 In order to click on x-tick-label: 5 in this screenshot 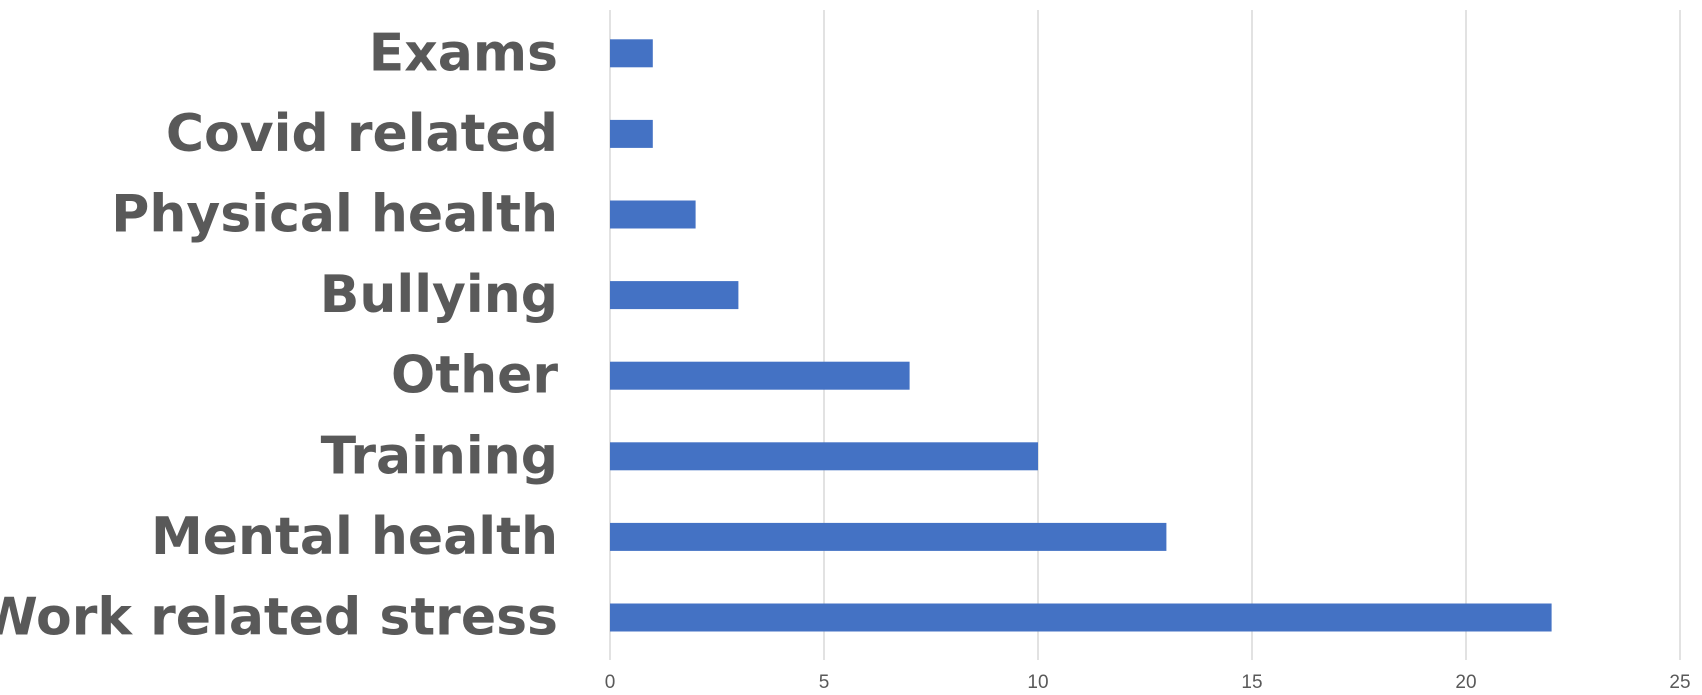, I will do `click(824, 682)`.